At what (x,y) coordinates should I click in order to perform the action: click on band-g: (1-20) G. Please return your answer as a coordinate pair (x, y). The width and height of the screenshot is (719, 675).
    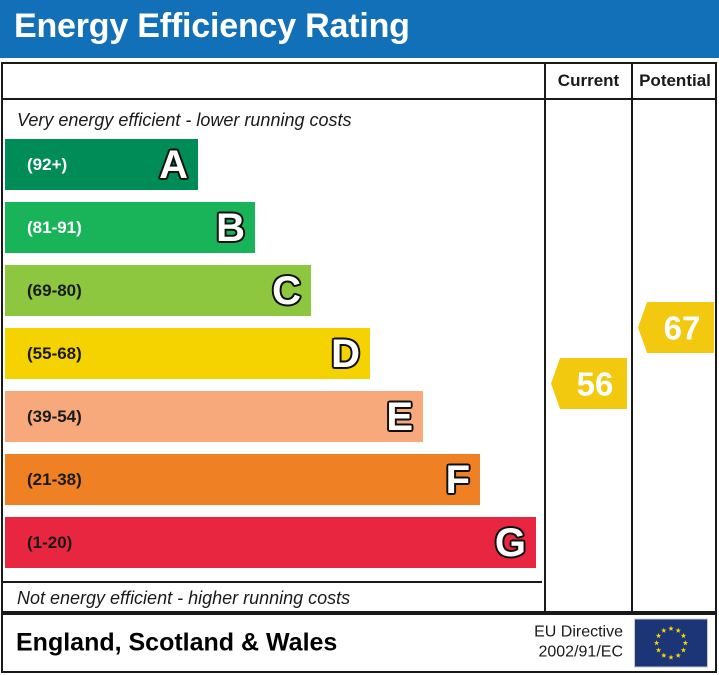
    Looking at the image, I should click on (270, 542).